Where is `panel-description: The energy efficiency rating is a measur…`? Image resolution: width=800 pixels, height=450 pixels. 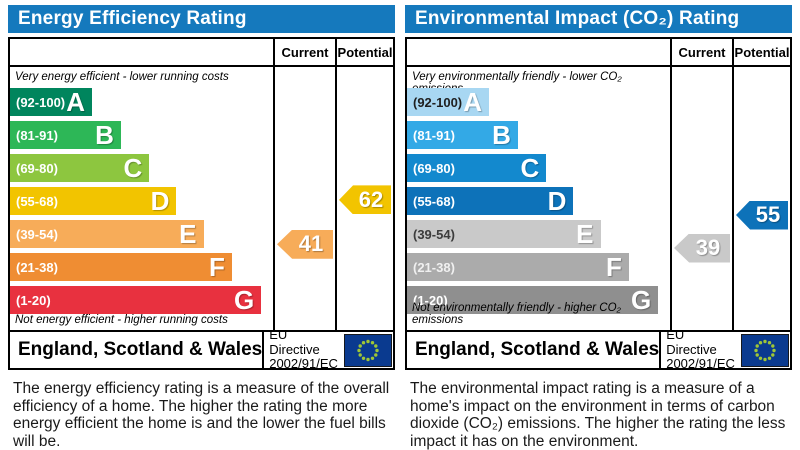 panel-description: The energy efficiency rating is a measur… is located at coordinates (201, 415).